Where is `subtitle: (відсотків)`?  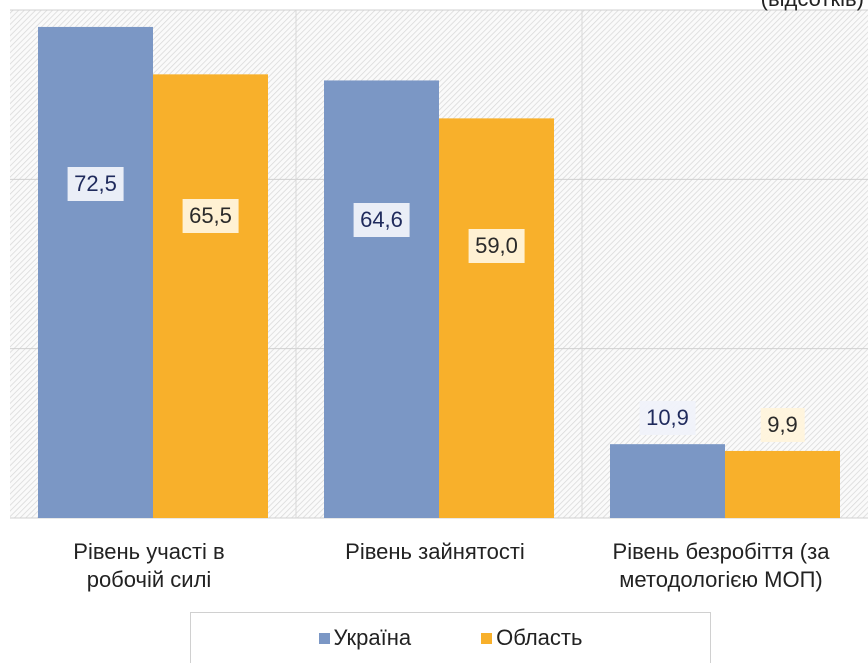
subtitle: (відсотків) is located at coordinates (812, 6).